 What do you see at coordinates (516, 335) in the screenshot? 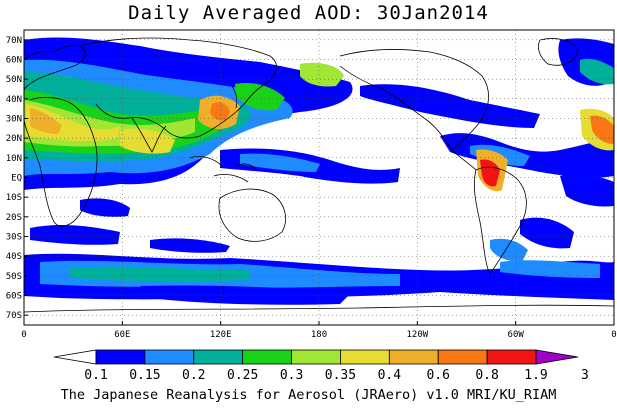
I see `lon-label: 60W` at bounding box center [516, 335].